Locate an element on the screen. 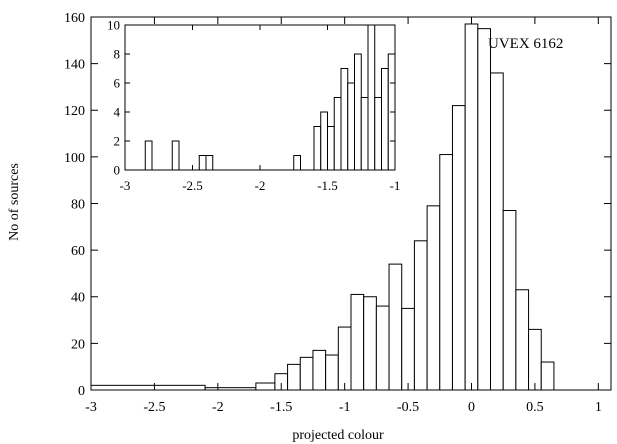 The image size is (617, 444). inset-x-tick-label: -2 is located at coordinates (260, 185).